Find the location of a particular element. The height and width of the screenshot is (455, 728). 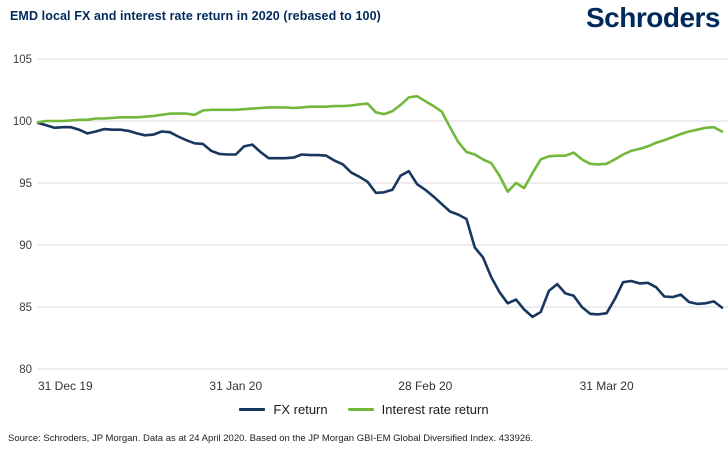

interest-rate-return-line-swatch is located at coordinates (360, 409).